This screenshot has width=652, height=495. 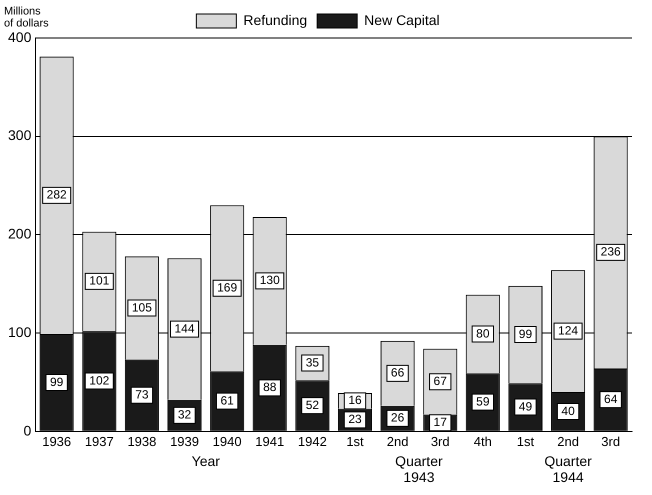 I want to click on data-label: 32, so click(x=185, y=415).